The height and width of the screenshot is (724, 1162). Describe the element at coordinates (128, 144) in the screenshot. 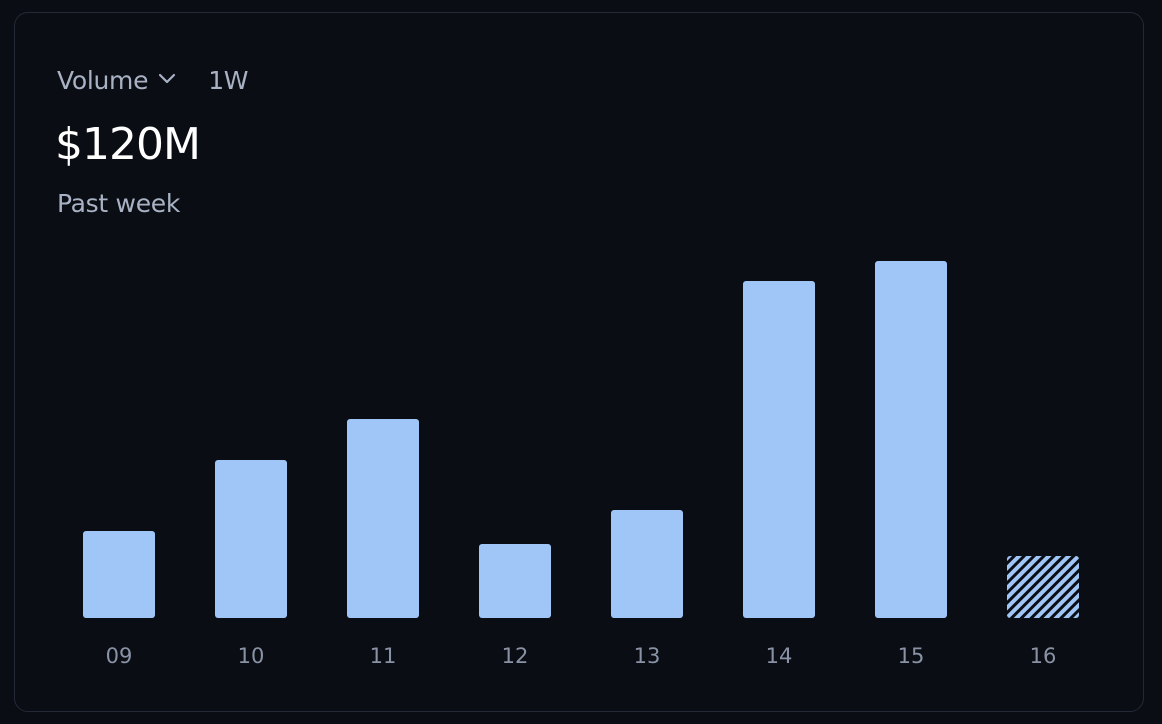

I see `total-volume-value: $120M` at that location.